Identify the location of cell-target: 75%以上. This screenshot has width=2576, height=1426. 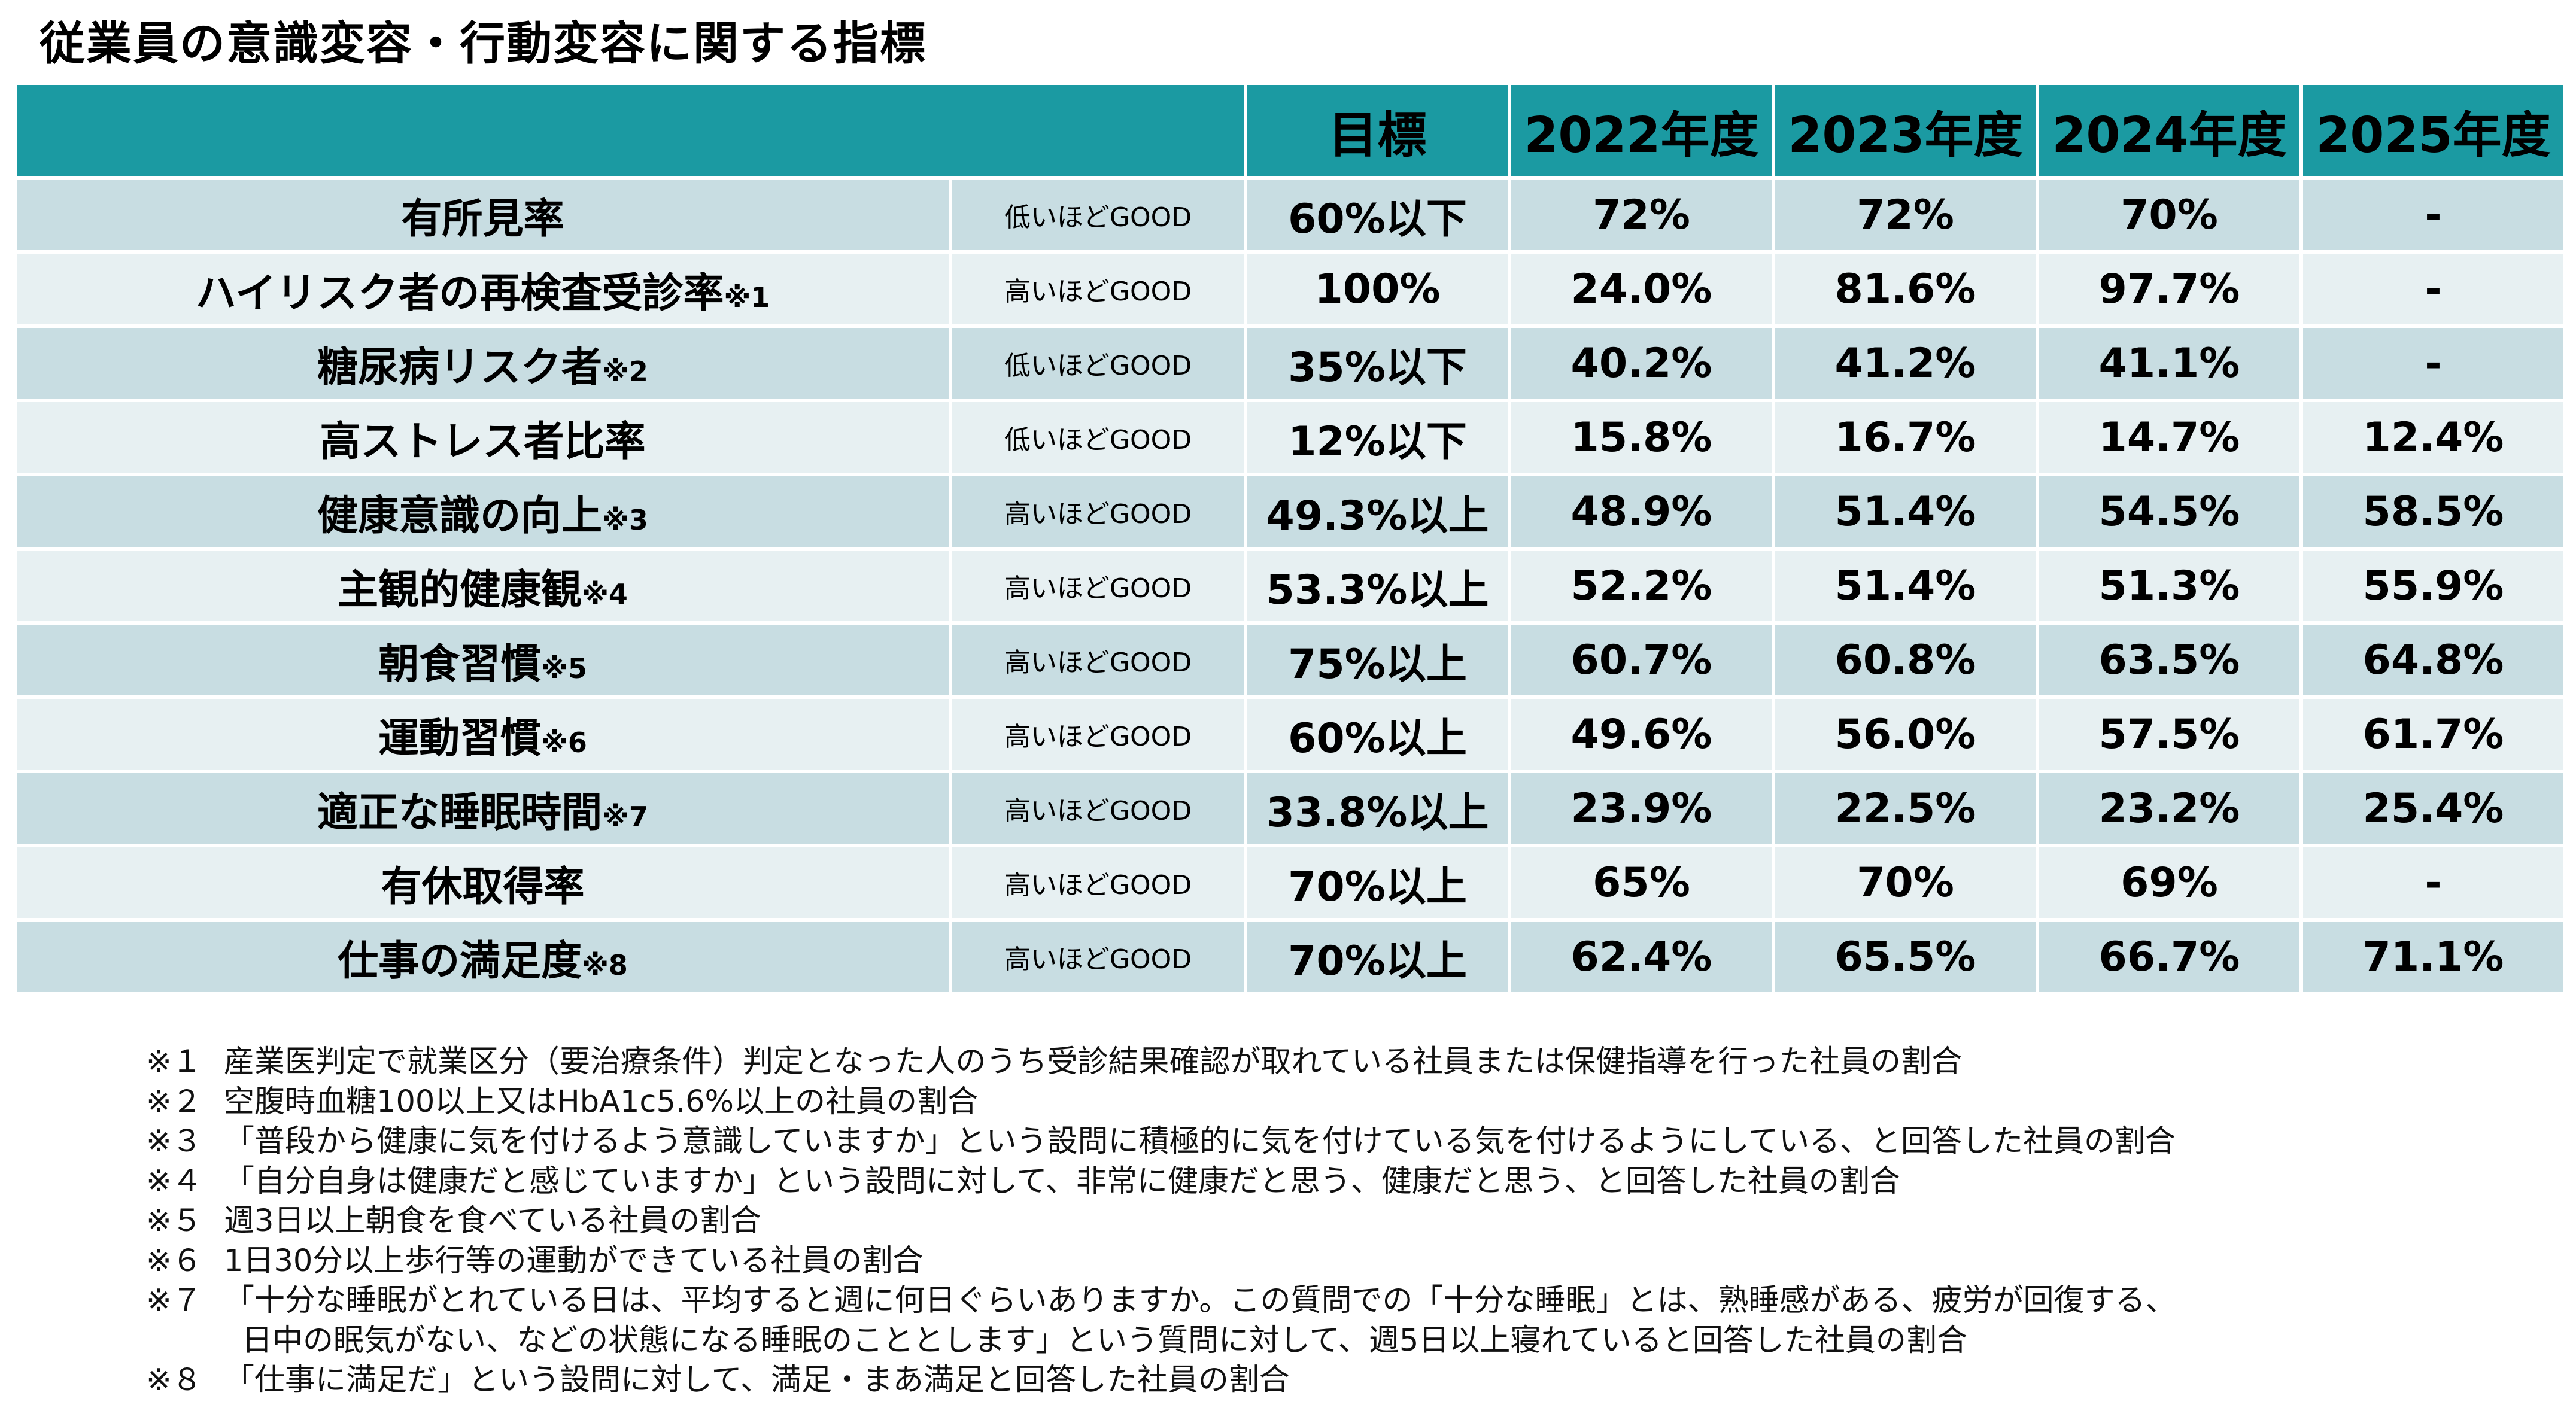
(1377, 660).